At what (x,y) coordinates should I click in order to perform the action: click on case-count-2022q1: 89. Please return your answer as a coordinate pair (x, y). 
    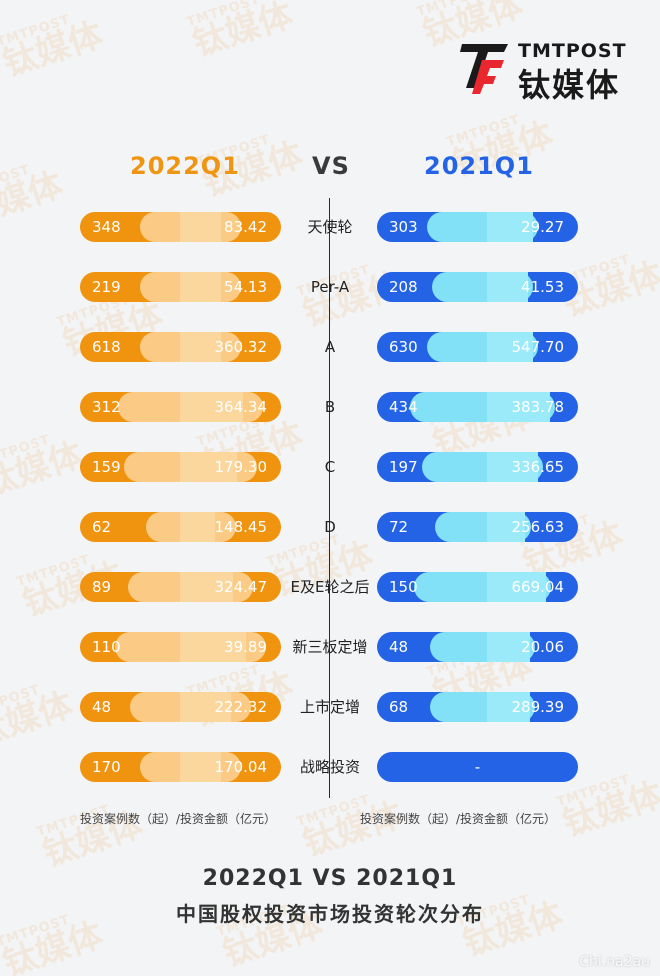
    Looking at the image, I should click on (102, 587).